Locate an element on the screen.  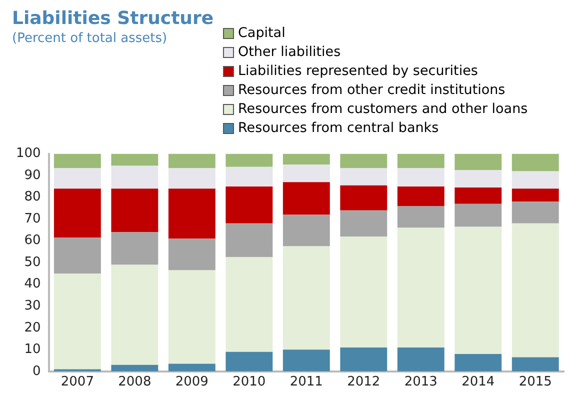
x-tick-label: 2012 is located at coordinates (363, 382).